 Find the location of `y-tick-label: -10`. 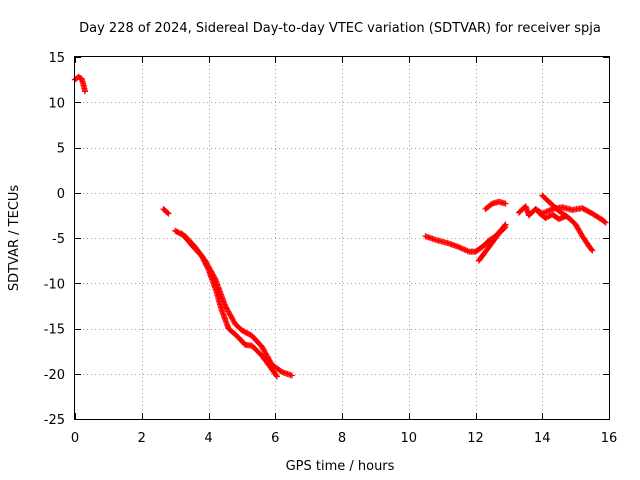

y-tick-label: -10 is located at coordinates (54, 284).